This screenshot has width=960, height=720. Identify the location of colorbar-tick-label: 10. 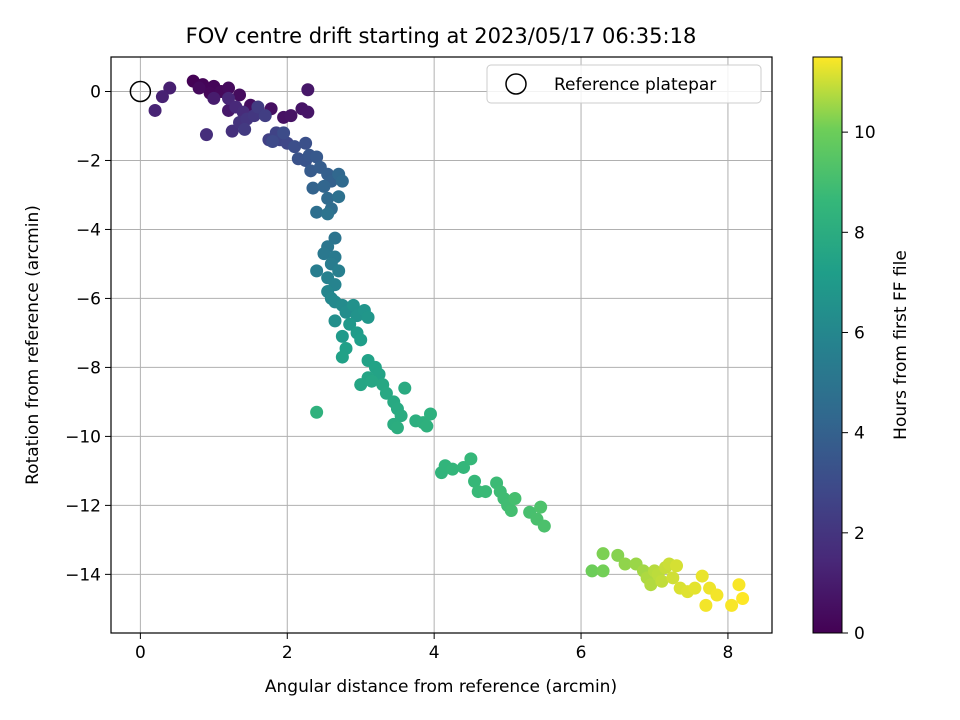
(865, 133).